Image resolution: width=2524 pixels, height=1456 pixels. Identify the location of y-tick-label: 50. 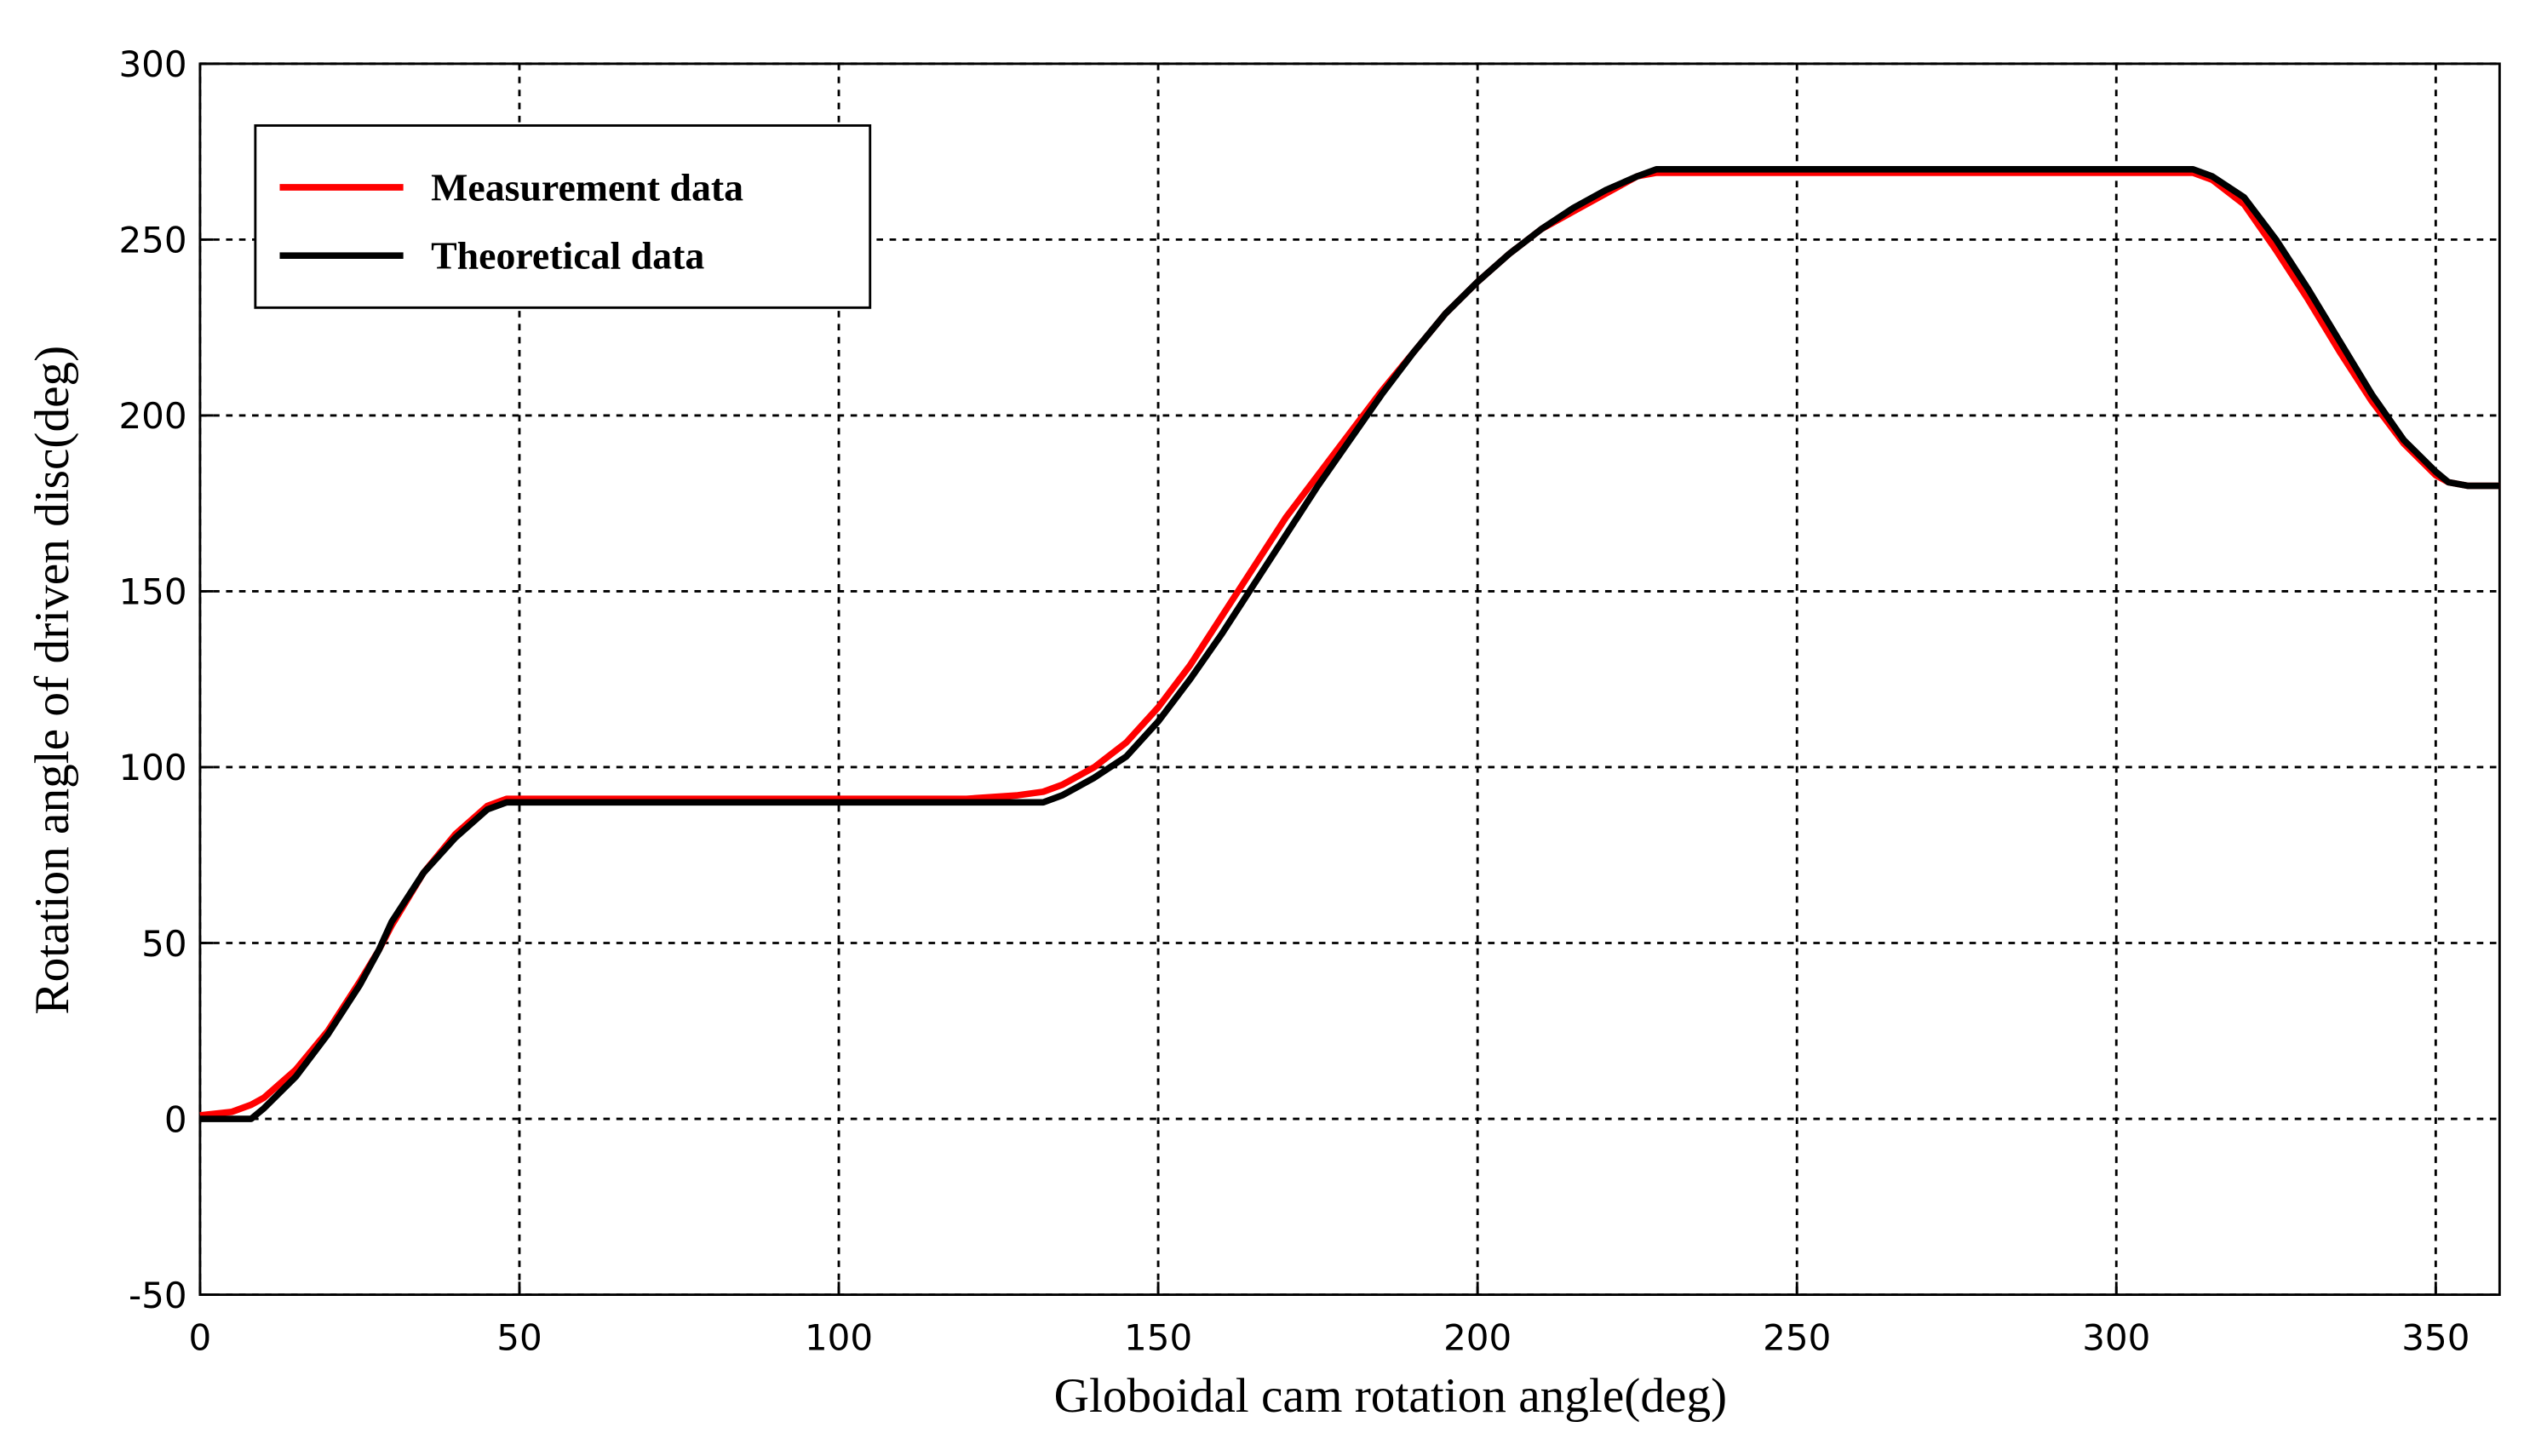
(163, 944).